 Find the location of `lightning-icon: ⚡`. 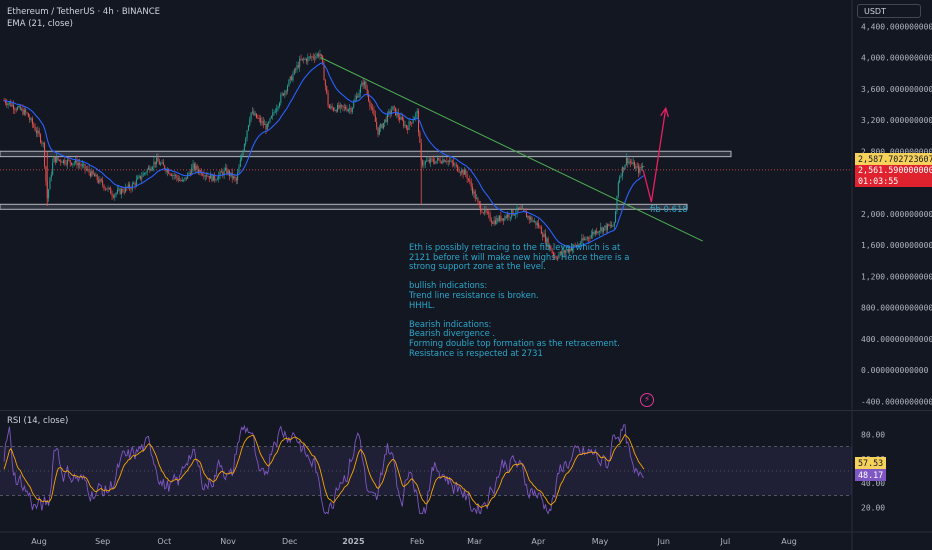

lightning-icon: ⚡ is located at coordinates (647, 400).